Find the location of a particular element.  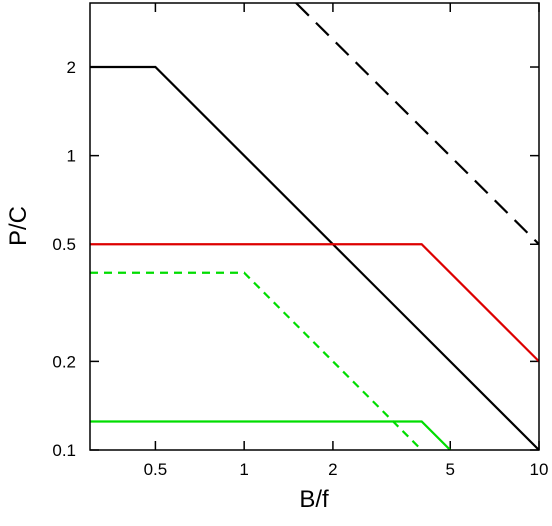

x-axis-label: B/f is located at coordinates (314, 499).